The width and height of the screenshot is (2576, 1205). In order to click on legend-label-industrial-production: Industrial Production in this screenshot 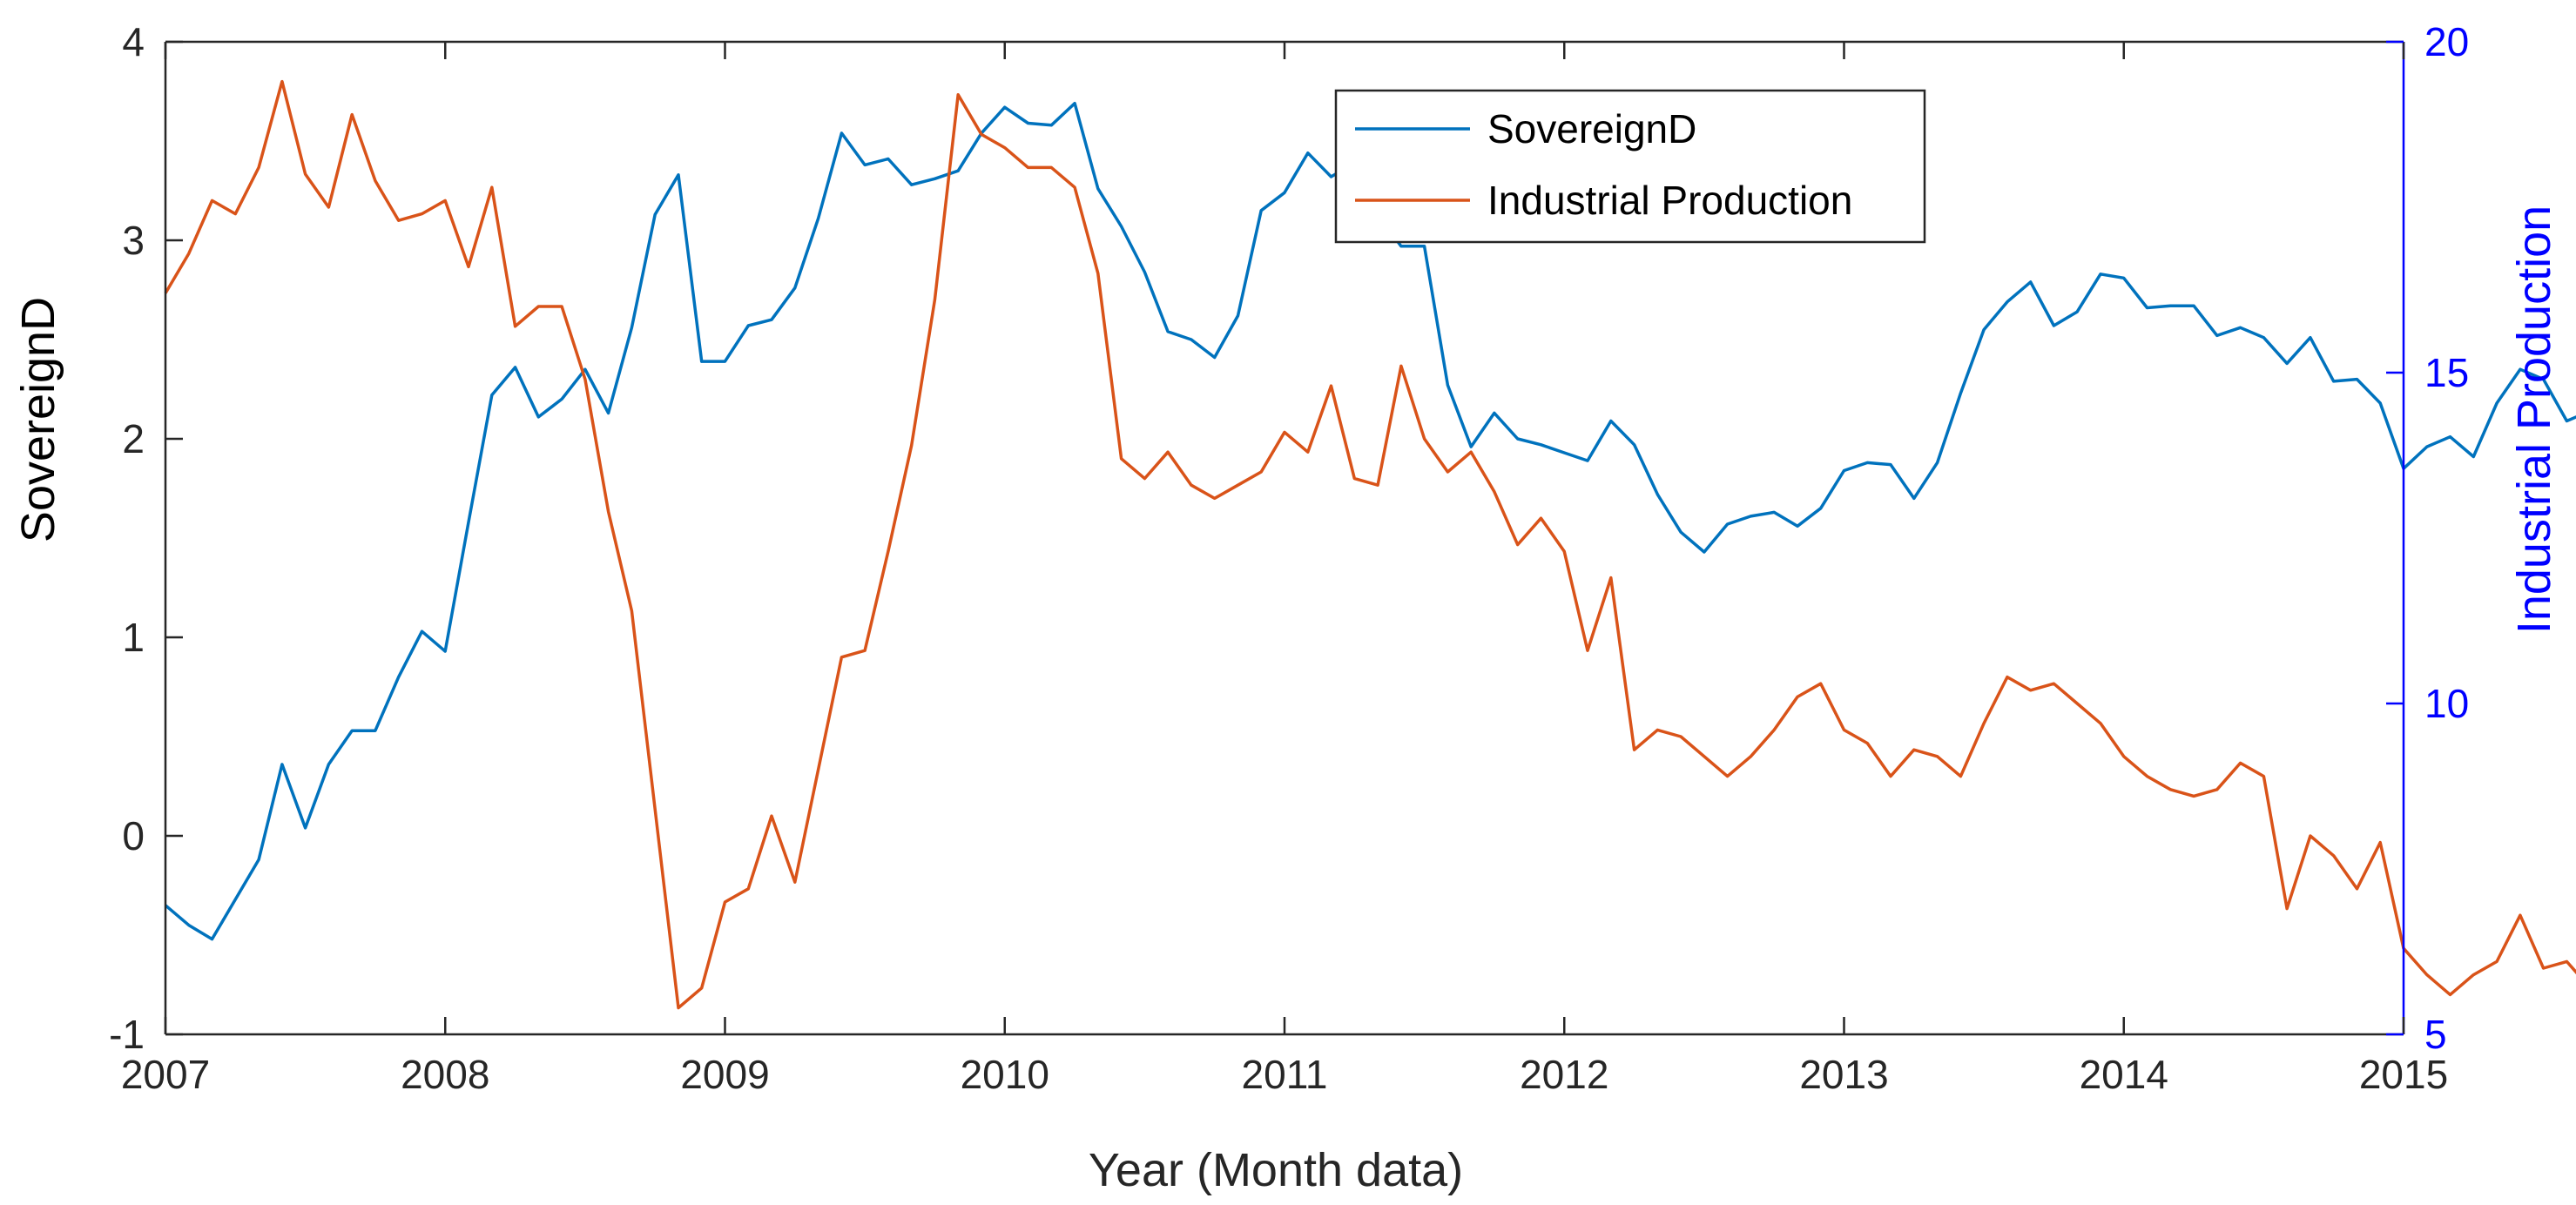, I will do `click(1669, 200)`.